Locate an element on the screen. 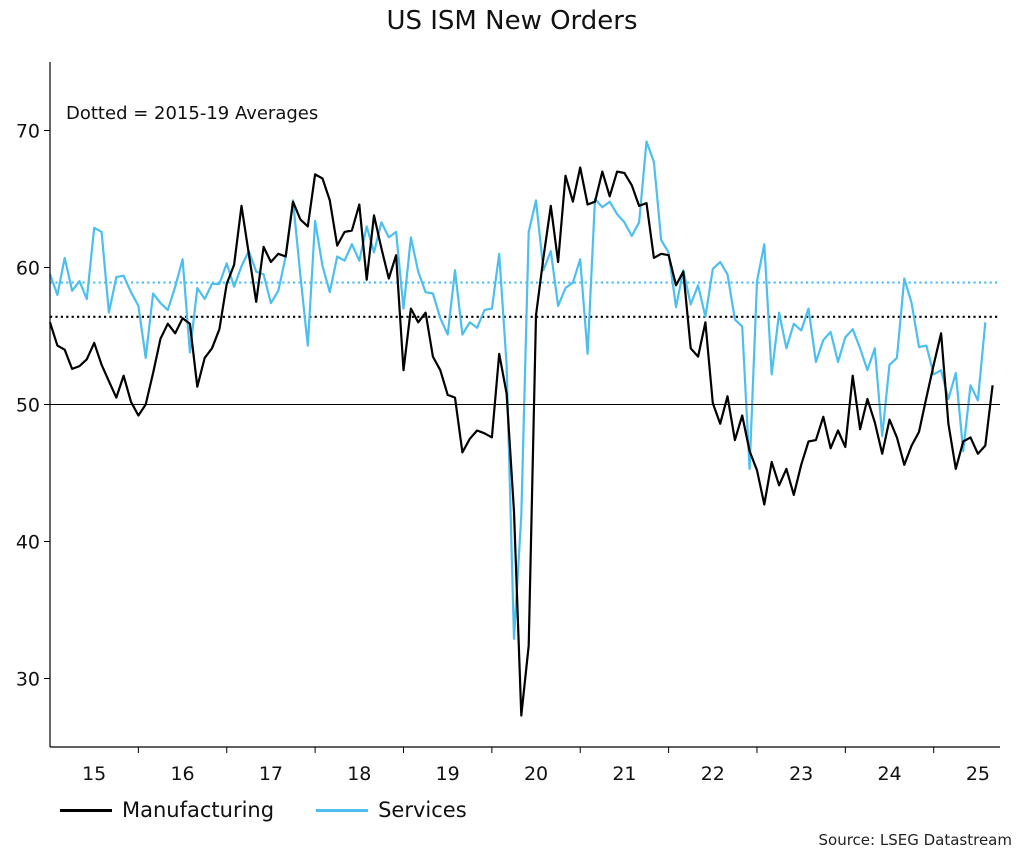 The height and width of the screenshot is (857, 1024). y-tick-label: 60 is located at coordinates (28, 269).